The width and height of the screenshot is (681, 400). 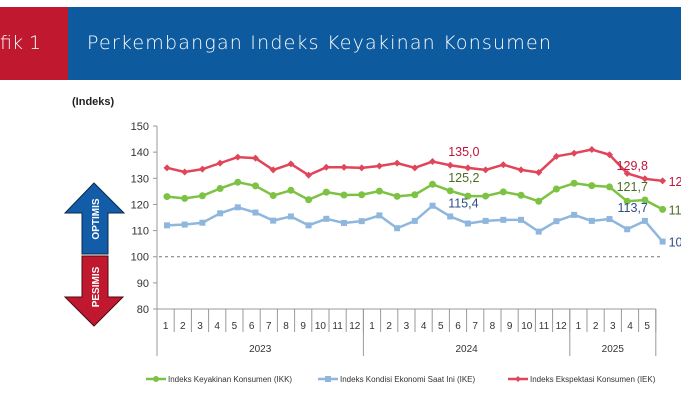 I want to click on month-label: 7, so click(x=269, y=326).